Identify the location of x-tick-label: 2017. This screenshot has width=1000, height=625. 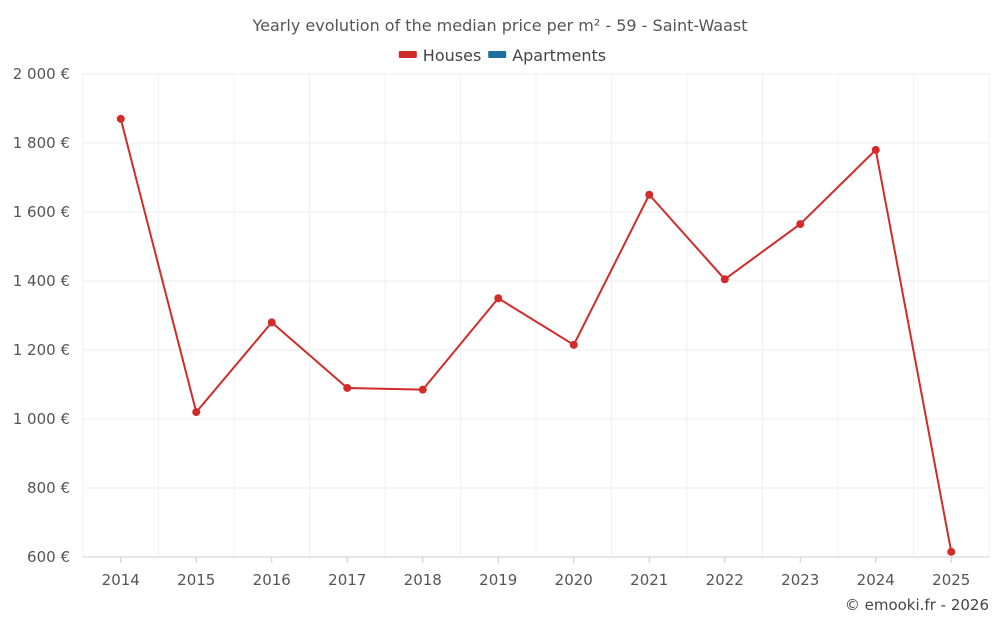
(347, 580).